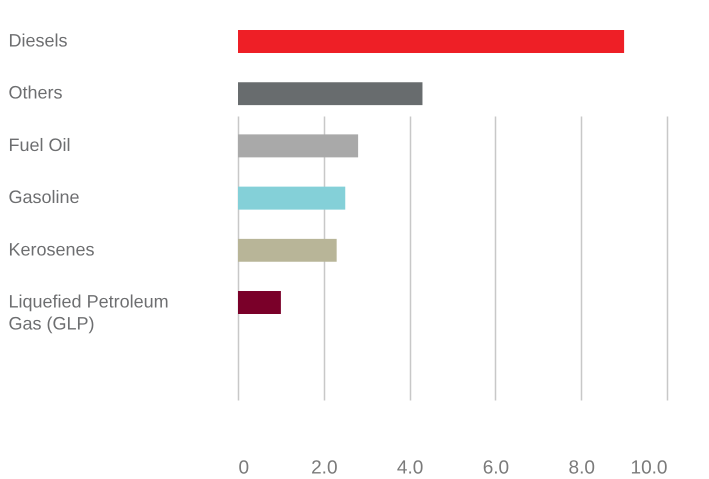 Image resolution: width=709 pixels, height=479 pixels. Describe the element at coordinates (38, 40) in the screenshot. I see `y-tick-label: Diesels` at that location.